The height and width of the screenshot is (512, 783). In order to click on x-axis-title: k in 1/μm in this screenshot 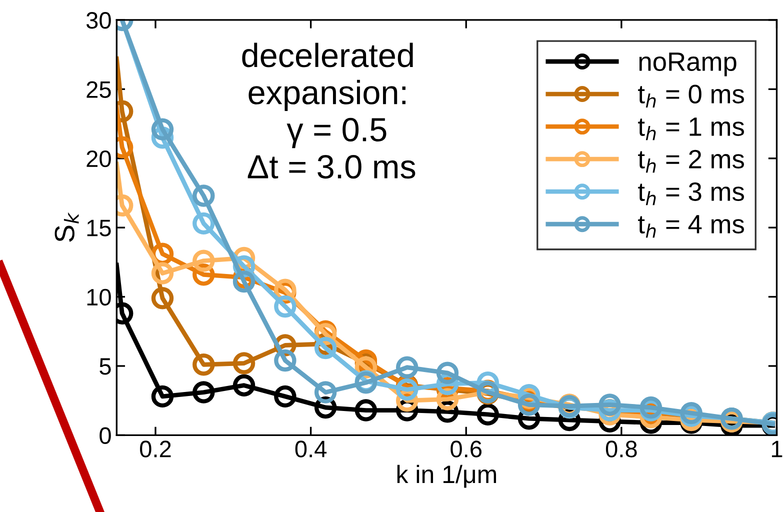, I will do `click(446, 476)`.